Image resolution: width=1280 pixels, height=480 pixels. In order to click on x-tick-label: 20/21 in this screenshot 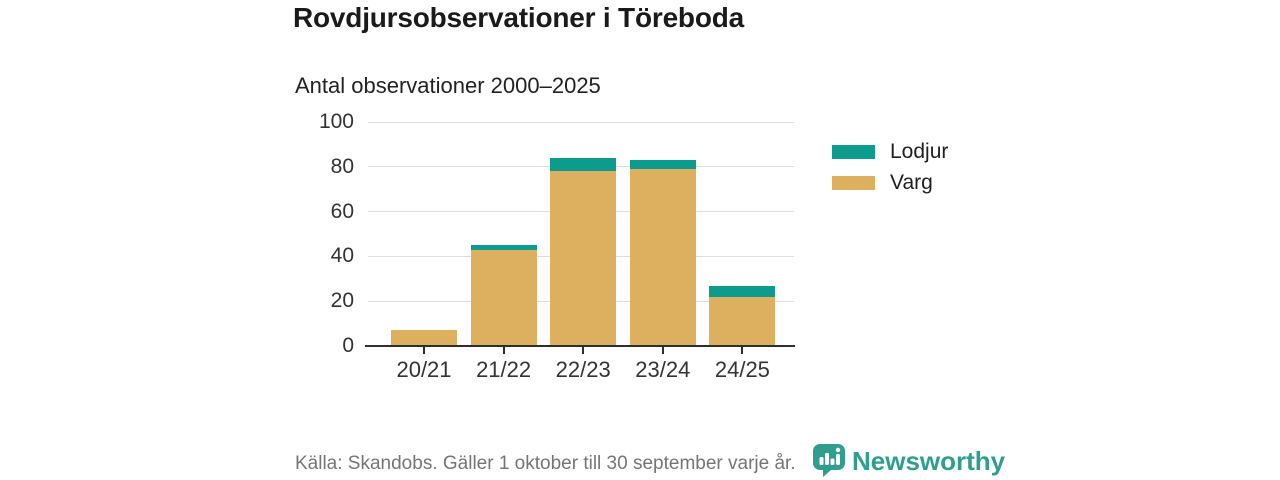, I will do `click(424, 369)`.